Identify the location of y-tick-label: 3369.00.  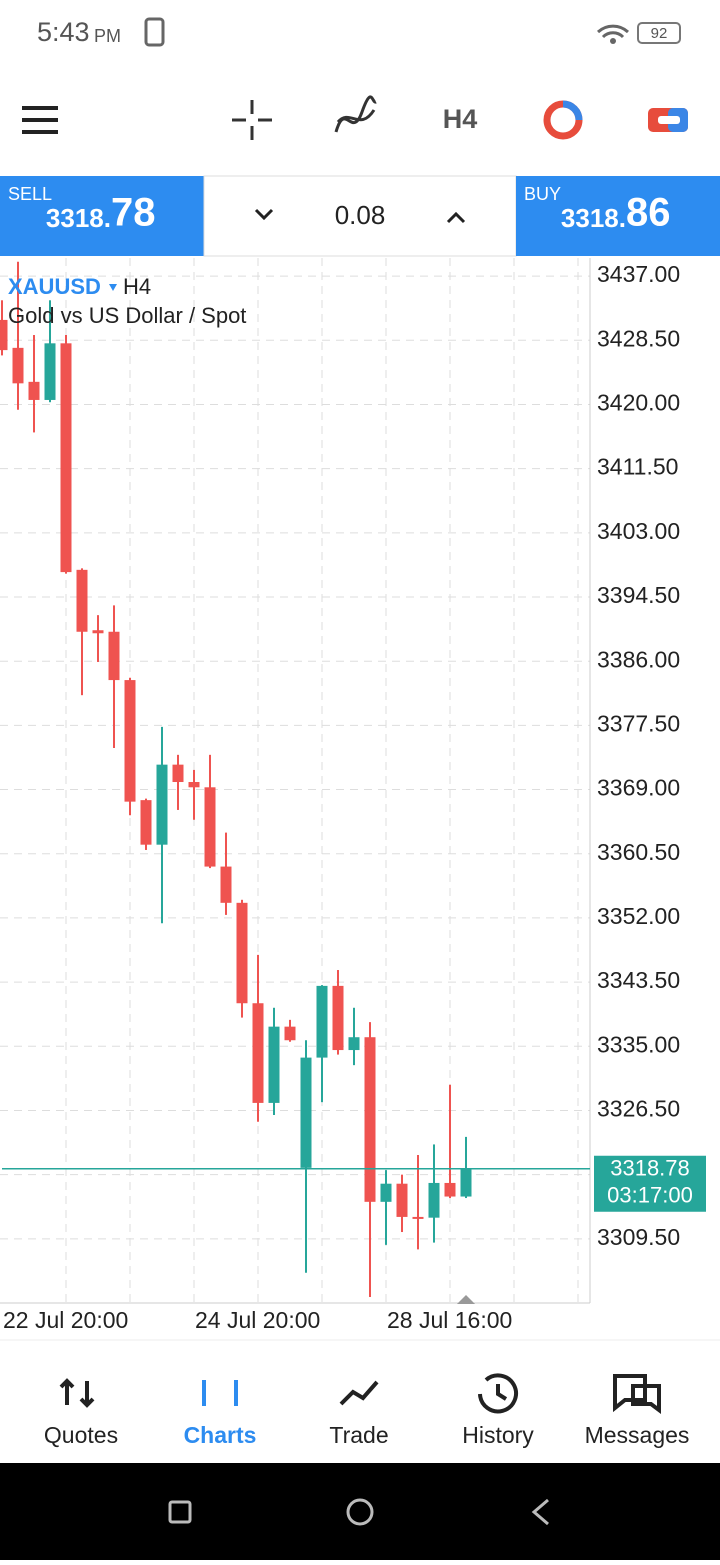
(638, 788).